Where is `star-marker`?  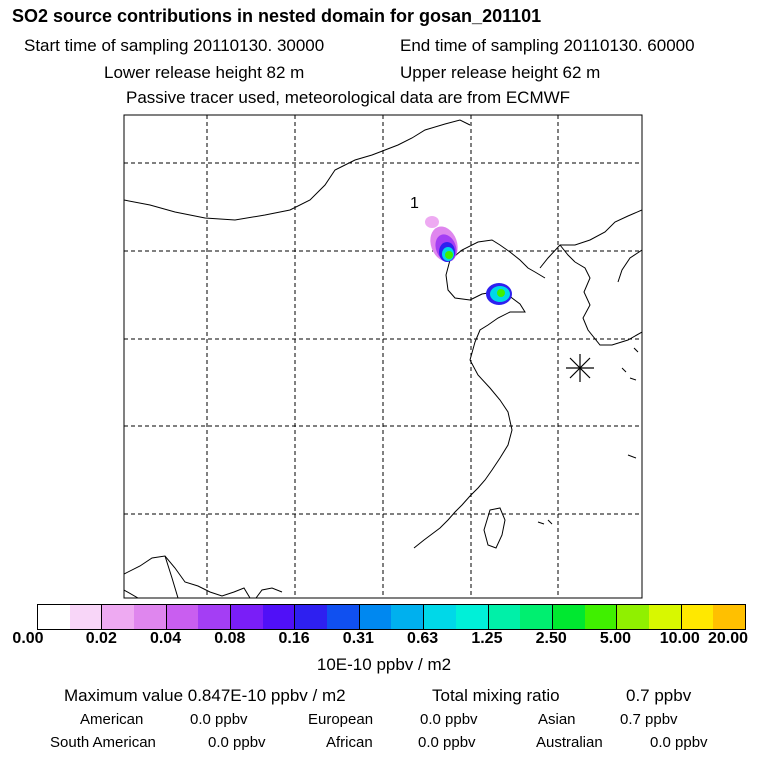 star-marker is located at coordinates (580, 368).